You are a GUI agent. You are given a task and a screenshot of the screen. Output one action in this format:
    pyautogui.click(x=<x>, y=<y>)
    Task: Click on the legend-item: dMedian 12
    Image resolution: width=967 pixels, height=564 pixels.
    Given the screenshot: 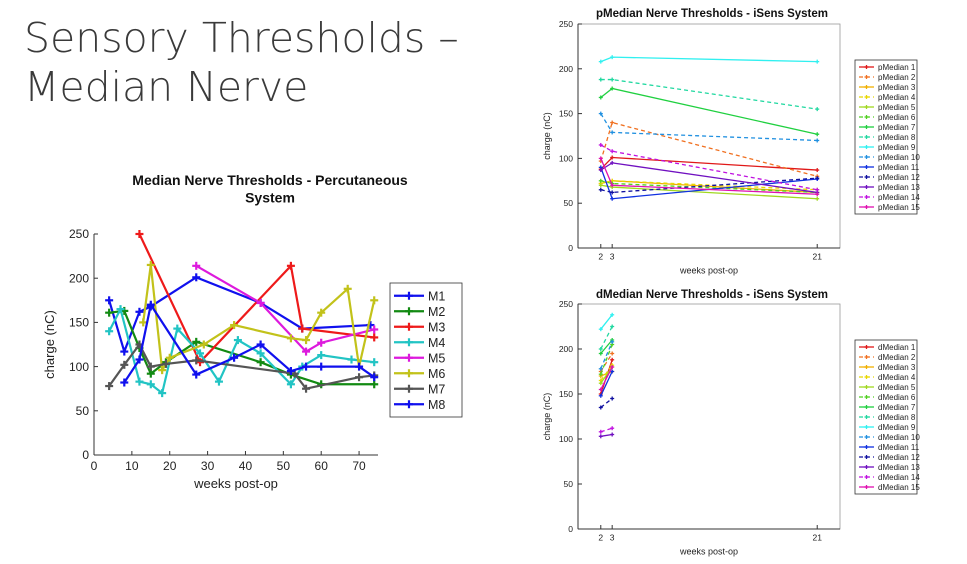 What is the action you would take?
    pyautogui.click(x=889, y=457)
    